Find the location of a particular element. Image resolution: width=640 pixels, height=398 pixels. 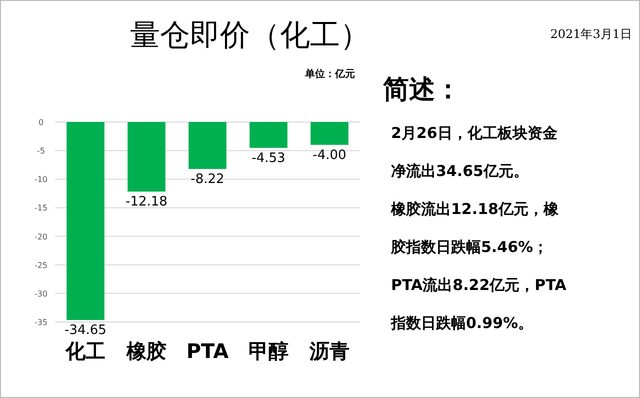

data-label: -4.53 is located at coordinates (269, 158).